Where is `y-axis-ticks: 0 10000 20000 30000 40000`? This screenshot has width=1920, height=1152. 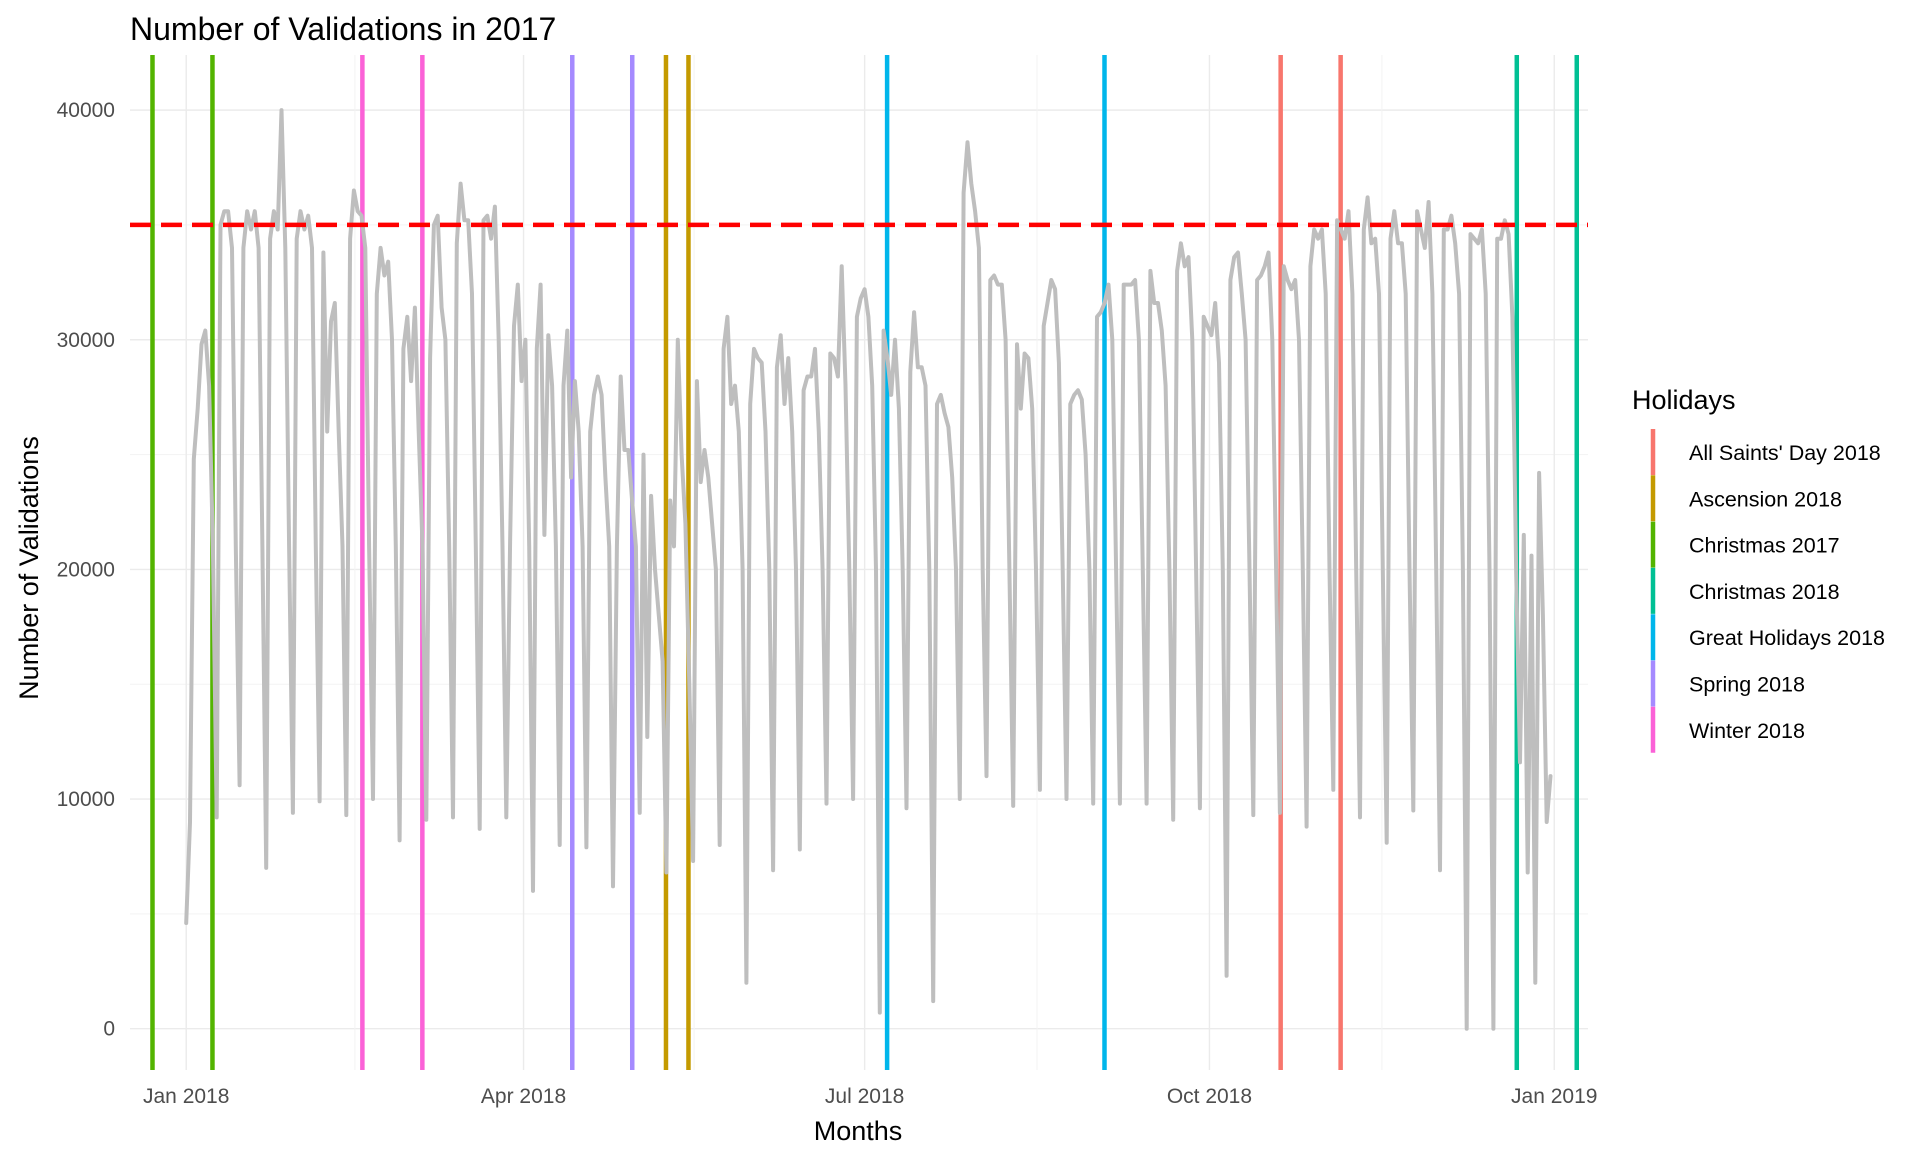
y-axis-ticks: 0 10000 20000 30000 40000 is located at coordinates (86, 570).